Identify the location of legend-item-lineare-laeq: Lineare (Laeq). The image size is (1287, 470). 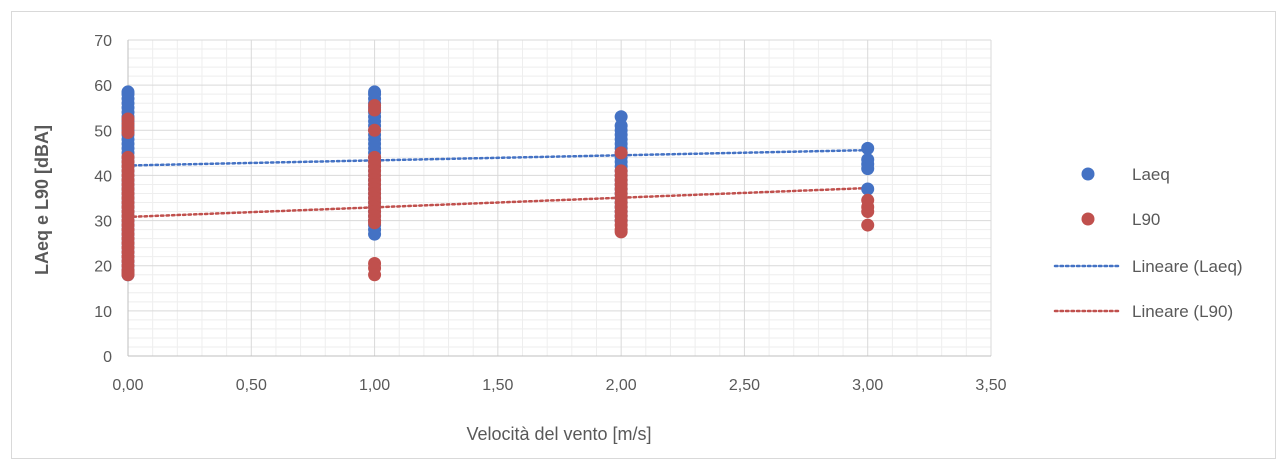
(1148, 266).